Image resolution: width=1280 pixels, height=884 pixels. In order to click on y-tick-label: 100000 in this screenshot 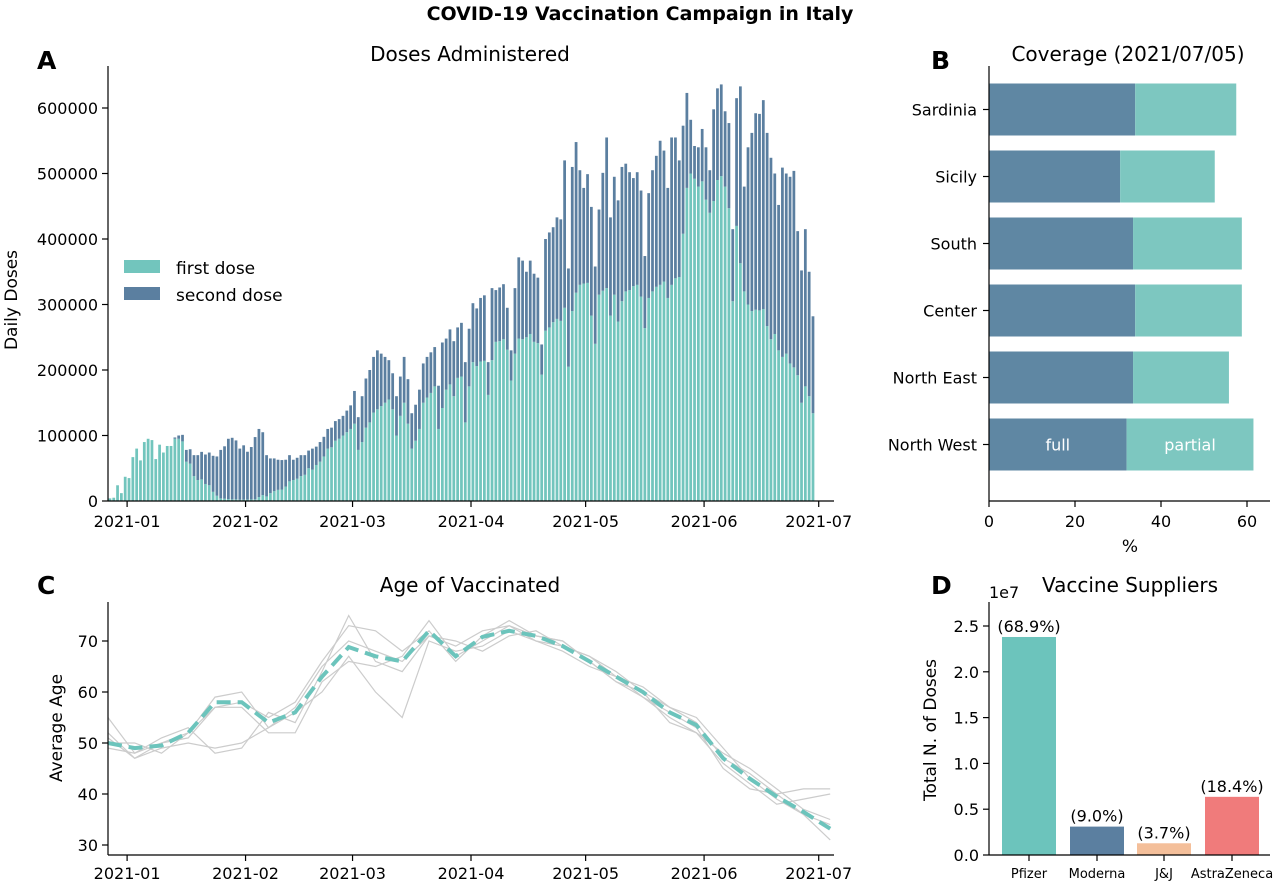, I will do `click(67, 436)`.